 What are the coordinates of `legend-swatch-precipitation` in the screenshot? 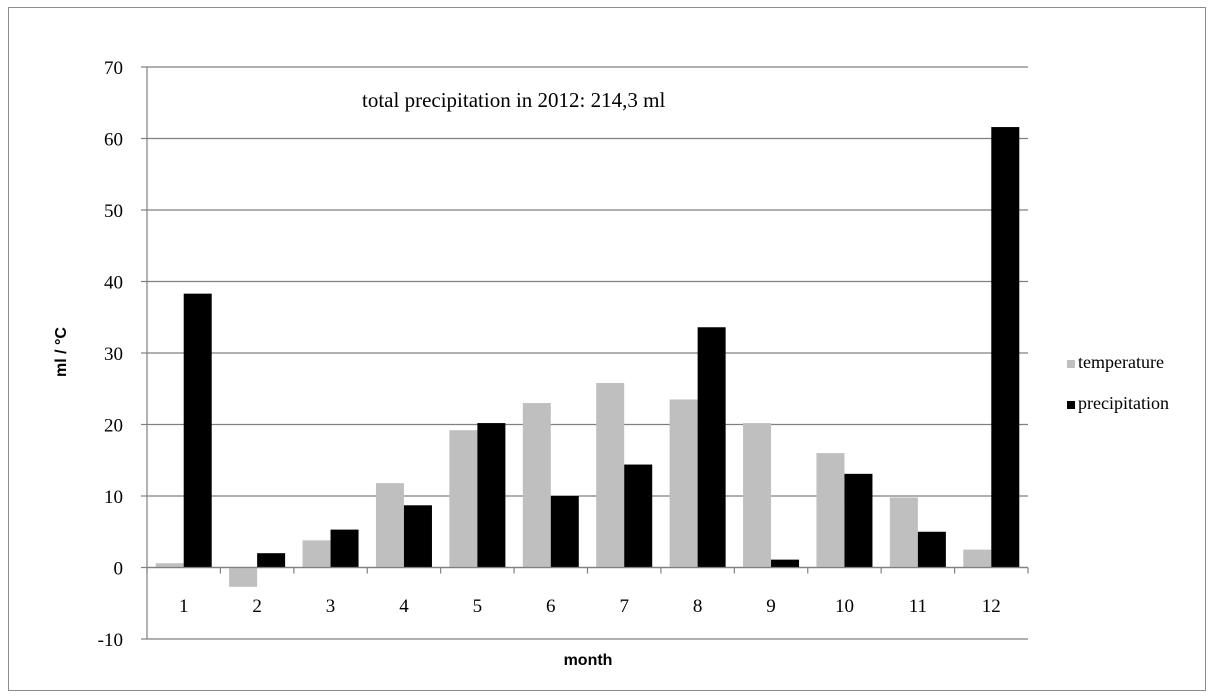 It's located at (1071, 405).